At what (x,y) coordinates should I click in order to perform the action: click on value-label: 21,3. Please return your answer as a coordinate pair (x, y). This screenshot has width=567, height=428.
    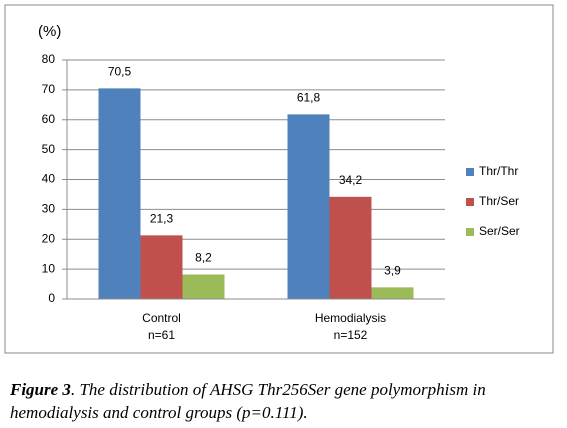
    Looking at the image, I should click on (162, 219).